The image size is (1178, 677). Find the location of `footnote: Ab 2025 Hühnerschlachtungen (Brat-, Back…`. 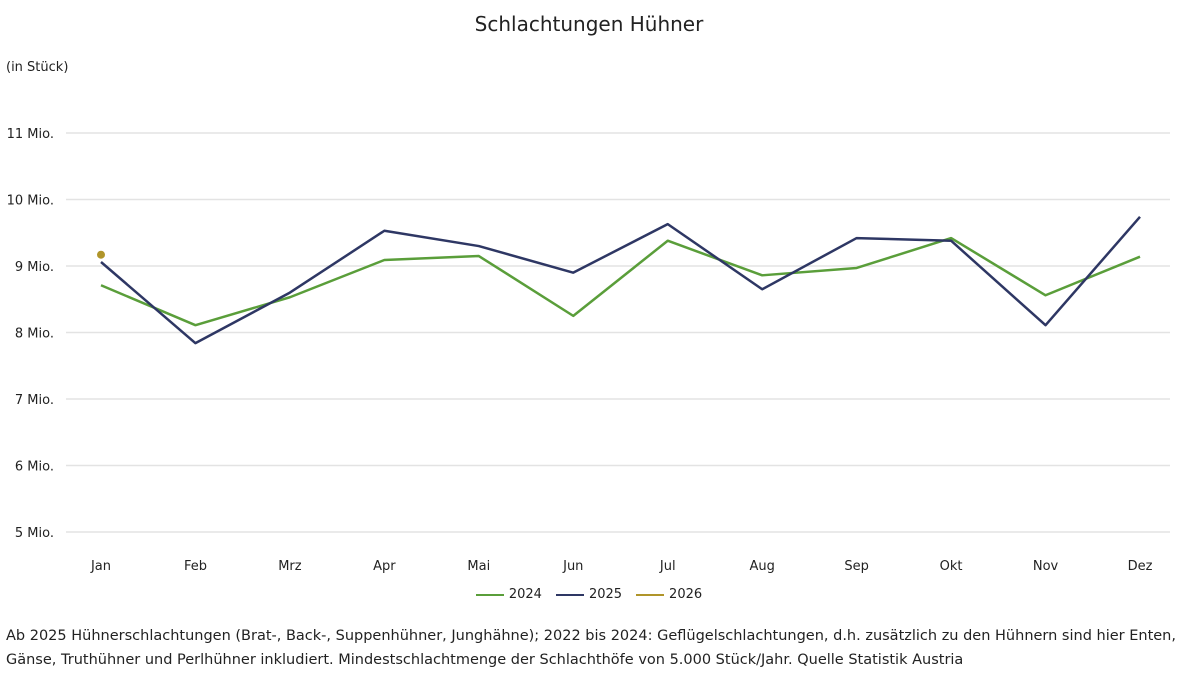

footnote: Ab 2025 Hühnerschlachtungen (Brat-, Back… is located at coordinates (591, 648).